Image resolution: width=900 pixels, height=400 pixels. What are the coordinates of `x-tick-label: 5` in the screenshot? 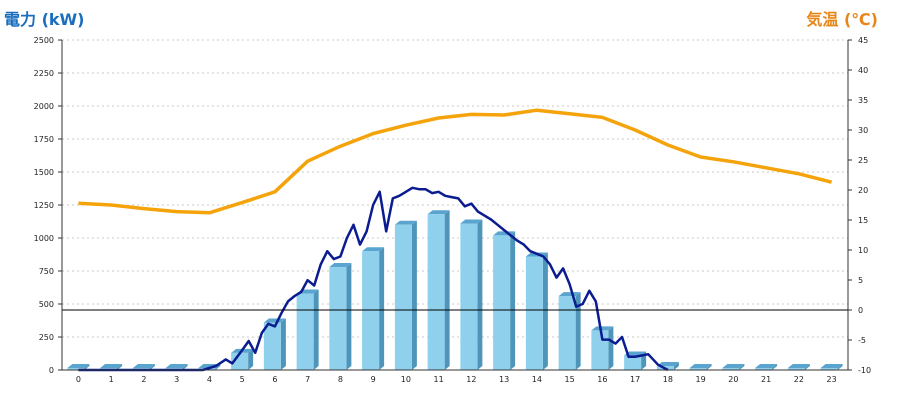 It's located at (242, 379).